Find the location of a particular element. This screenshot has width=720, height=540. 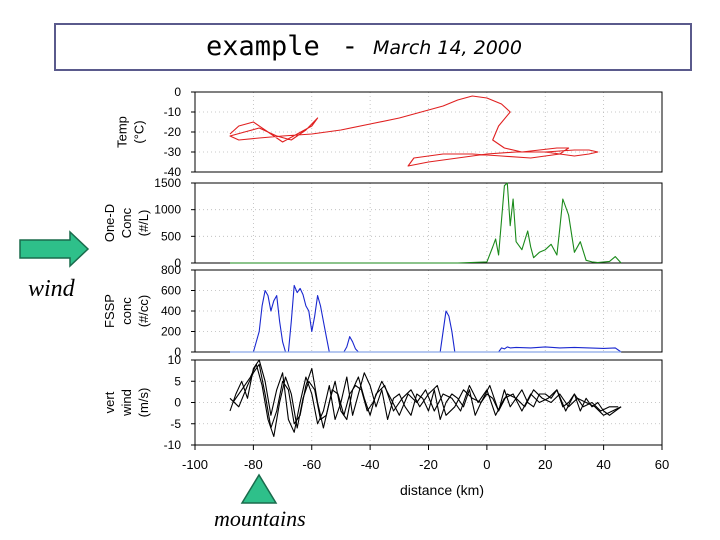

x-tick-label: 60 is located at coordinates (662, 464).